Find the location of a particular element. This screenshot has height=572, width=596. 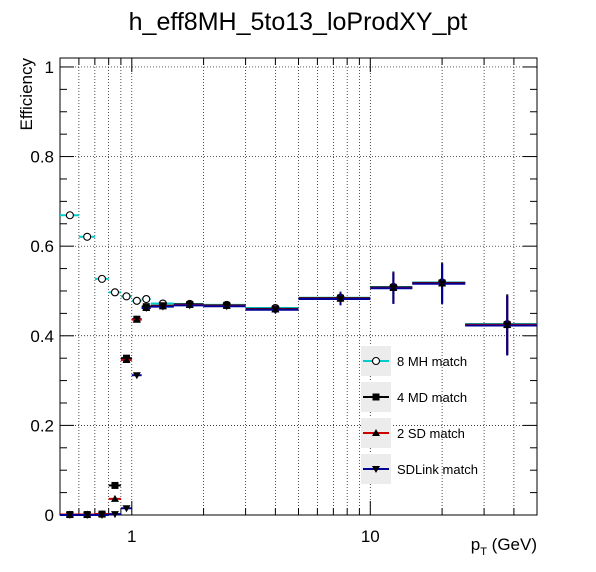

x-axis-label: pT (GeV) is located at coordinates (504, 546).